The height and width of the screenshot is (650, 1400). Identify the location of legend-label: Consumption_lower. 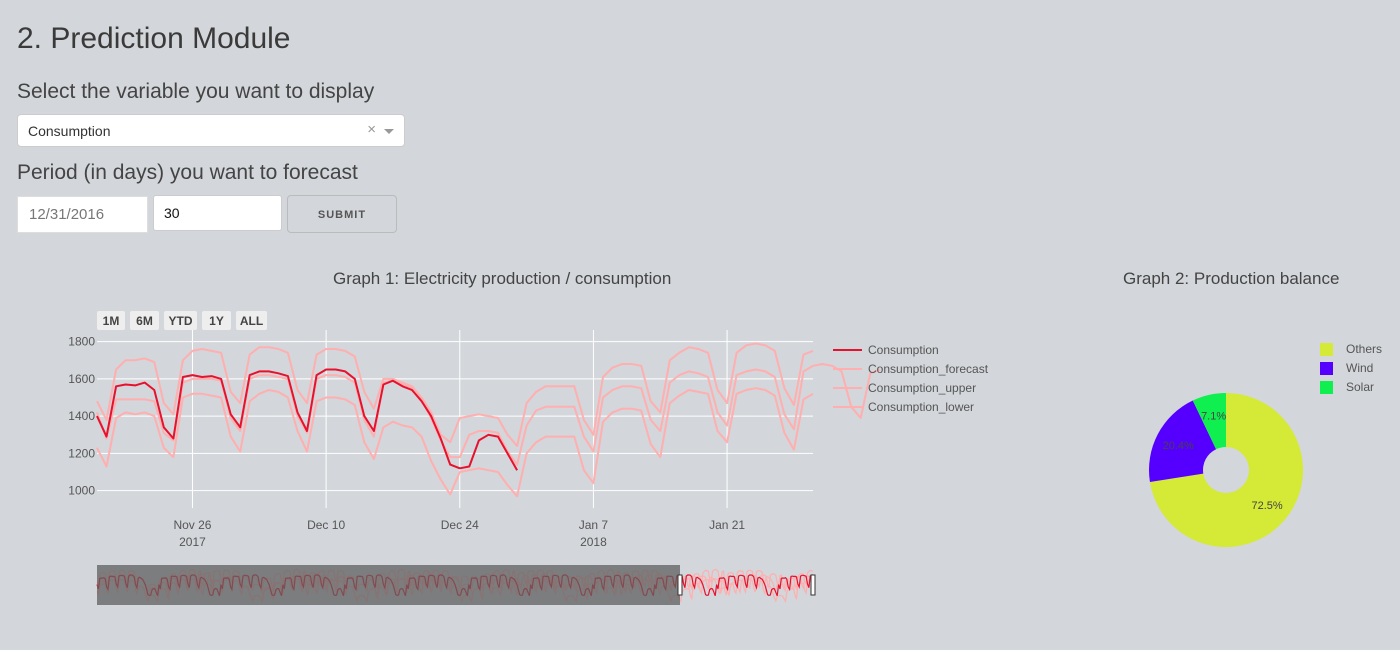
(921, 407).